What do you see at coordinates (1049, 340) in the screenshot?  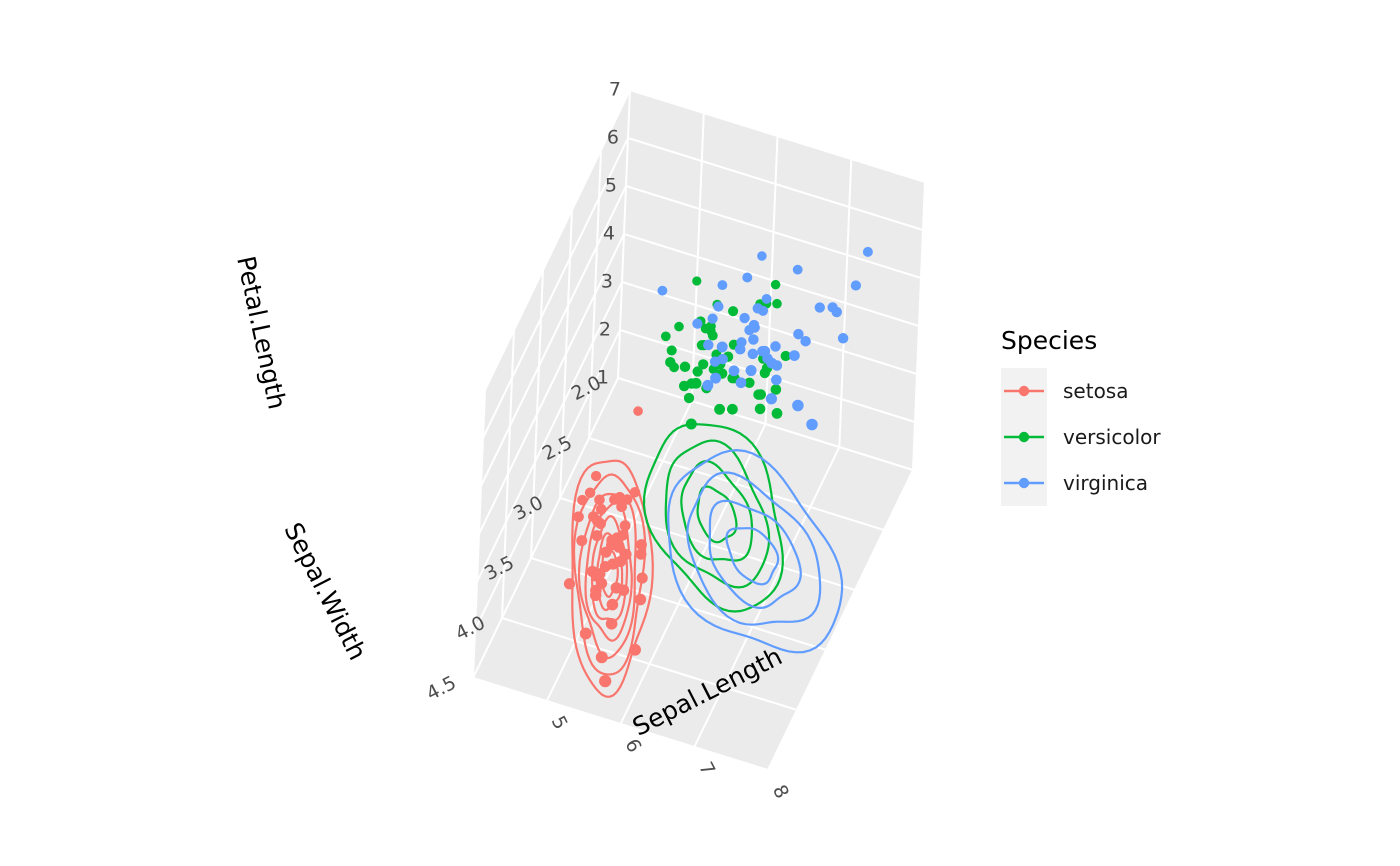 I see `legend-title: Species` at bounding box center [1049, 340].